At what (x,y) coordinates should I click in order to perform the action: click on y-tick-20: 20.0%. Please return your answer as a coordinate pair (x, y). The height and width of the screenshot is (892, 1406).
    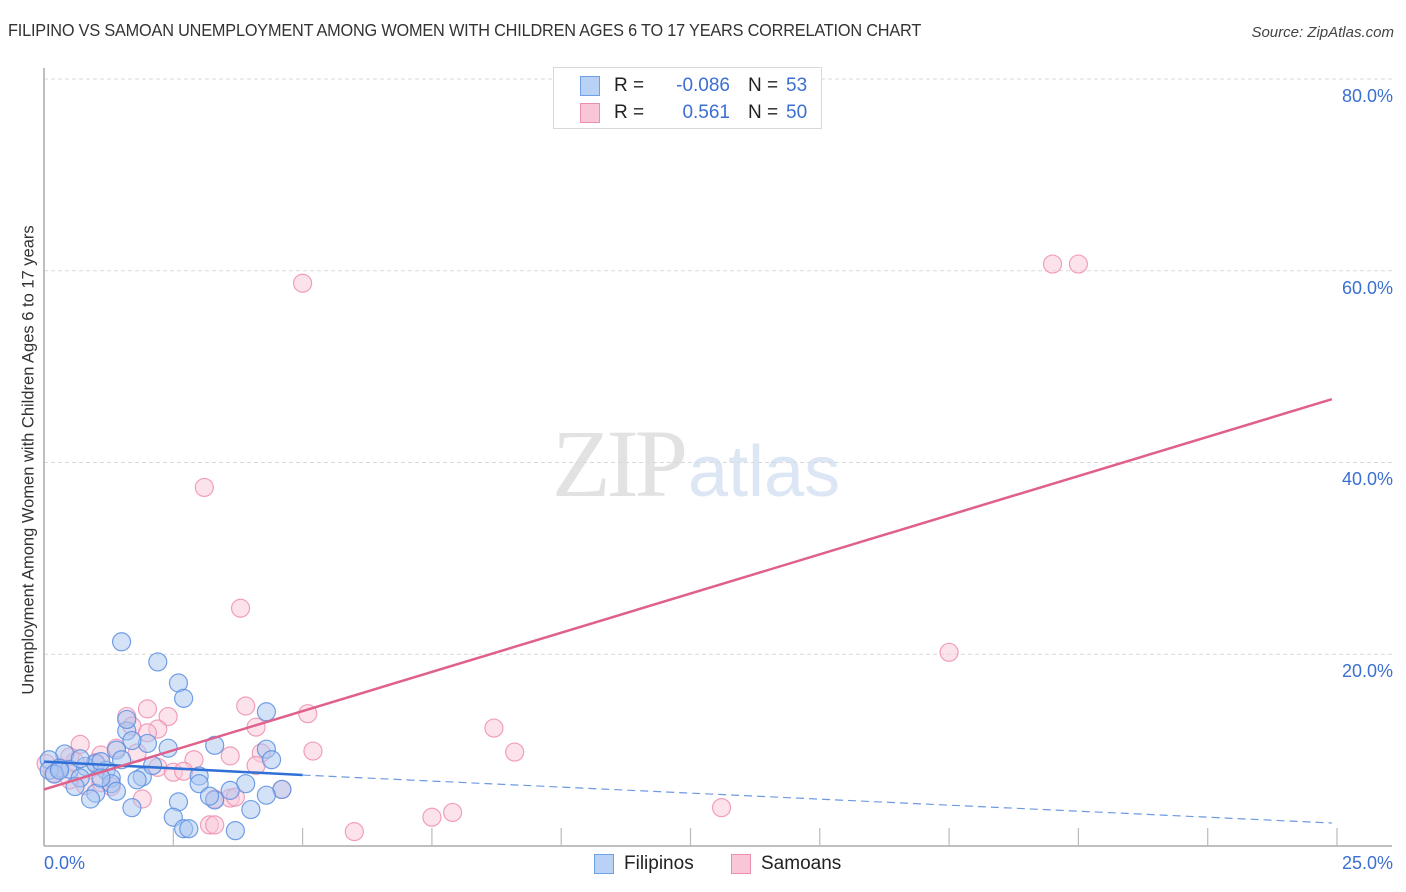
    Looking at the image, I should click on (1367, 671).